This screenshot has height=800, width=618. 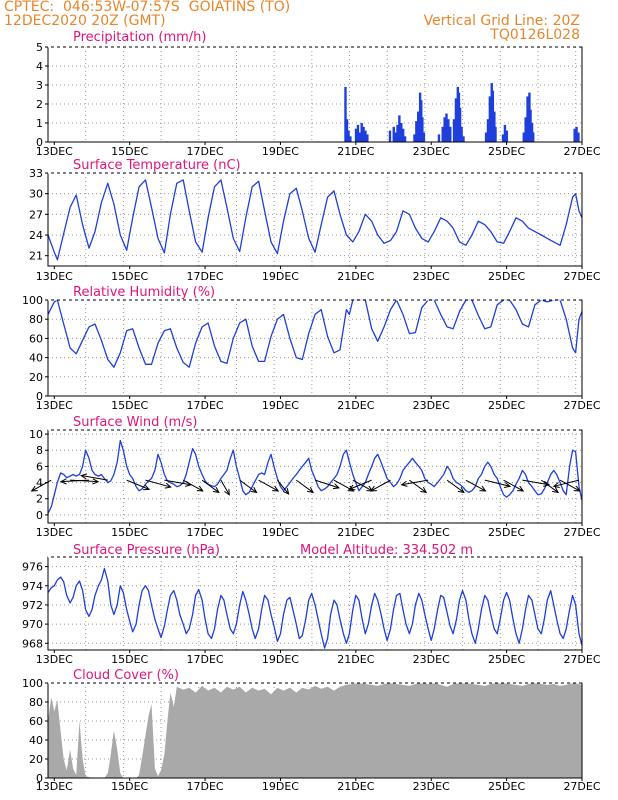 I want to click on y-tick-label: 0, so click(x=39, y=142).